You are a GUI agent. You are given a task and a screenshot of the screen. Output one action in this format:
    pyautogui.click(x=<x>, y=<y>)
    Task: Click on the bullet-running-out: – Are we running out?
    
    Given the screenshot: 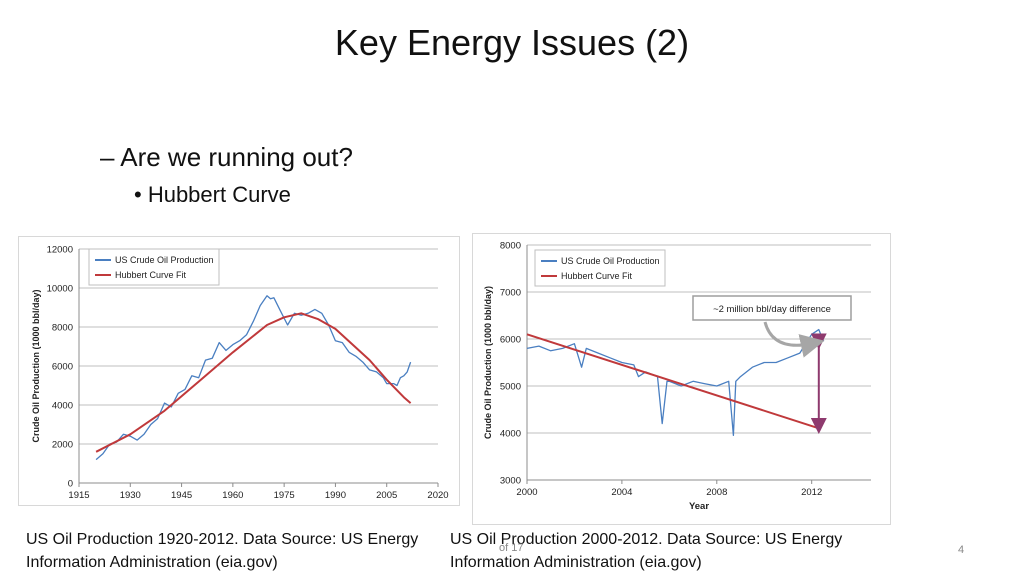 What is the action you would take?
    pyautogui.click(x=226, y=157)
    